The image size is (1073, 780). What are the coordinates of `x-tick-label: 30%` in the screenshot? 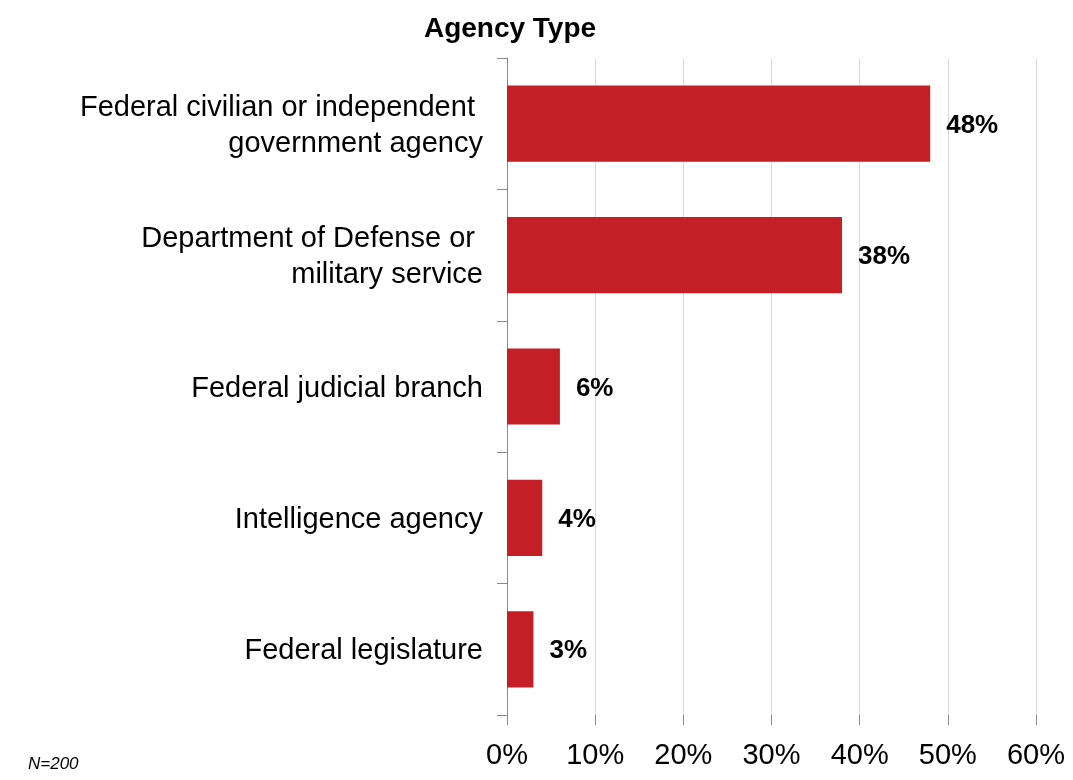 It's located at (771, 753).